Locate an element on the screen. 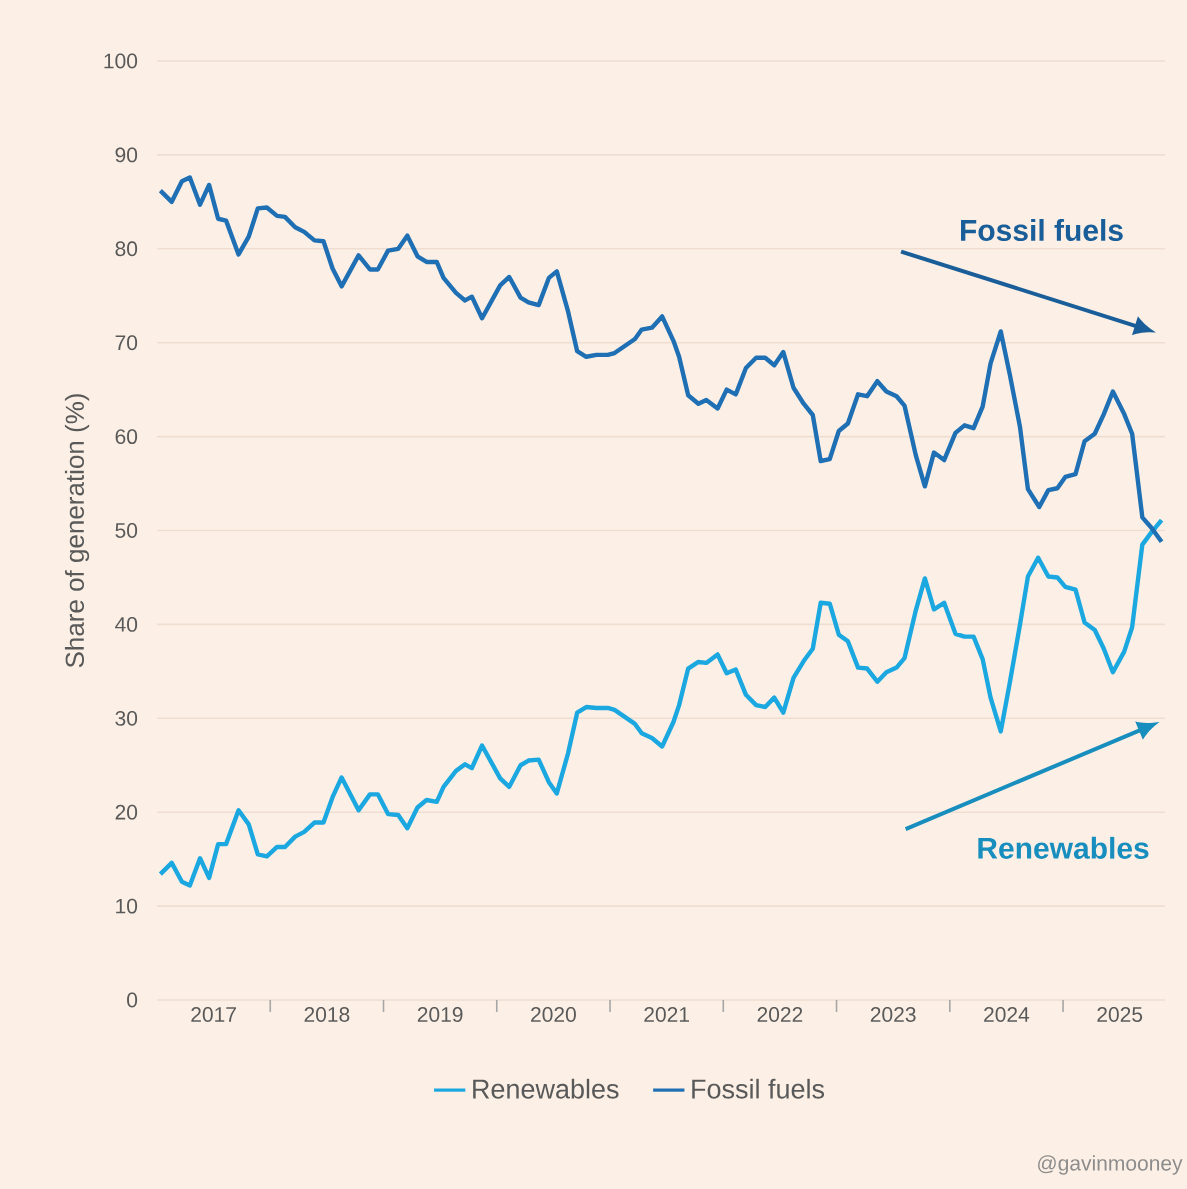 The height and width of the screenshot is (1189, 1187). x-tick-label: 2019 is located at coordinates (440, 1014).